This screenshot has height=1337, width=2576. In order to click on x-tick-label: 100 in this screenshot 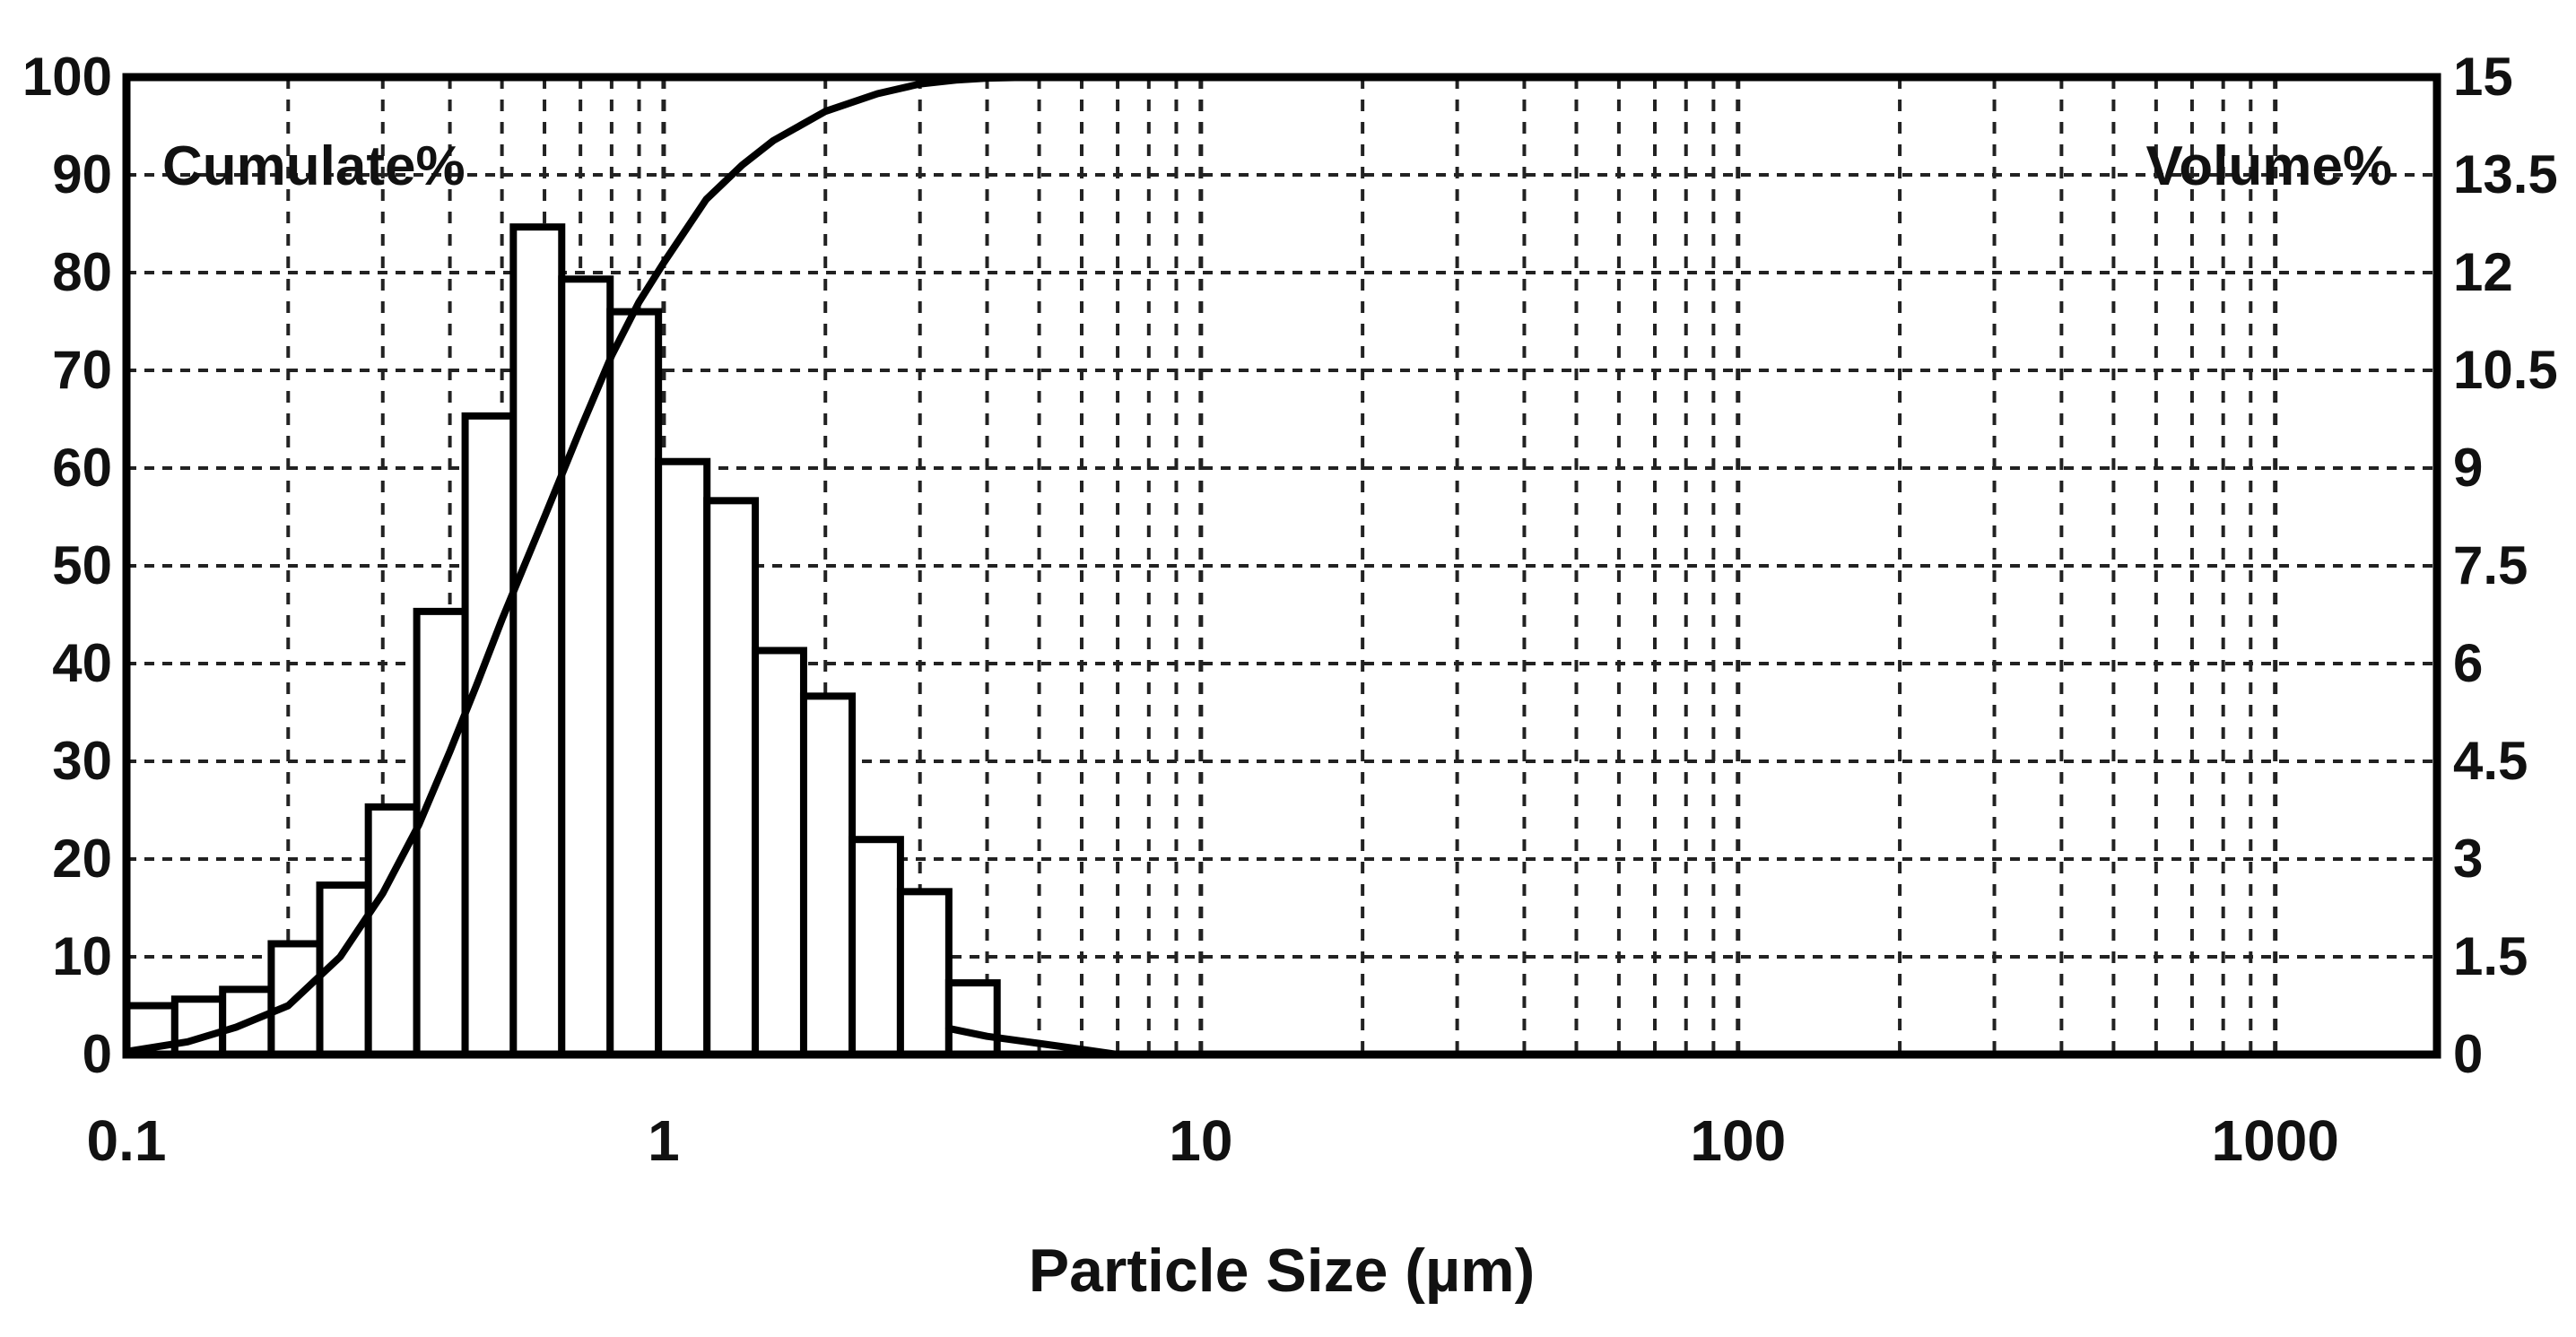, I will do `click(1738, 1140)`.